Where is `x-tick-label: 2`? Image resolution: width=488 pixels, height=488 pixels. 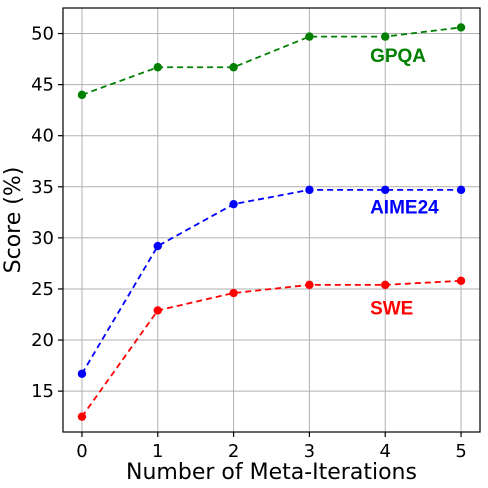
x-tick-label: 2 is located at coordinates (233, 451).